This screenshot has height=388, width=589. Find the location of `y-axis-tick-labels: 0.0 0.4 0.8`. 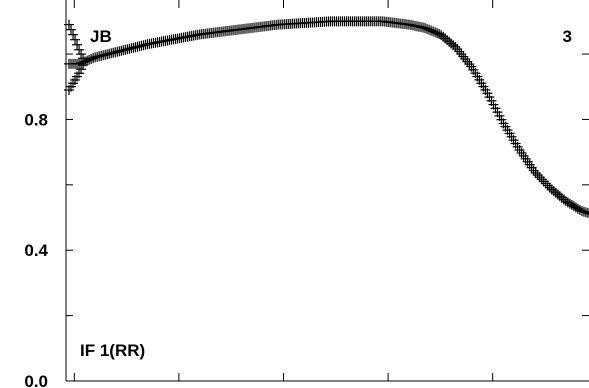

y-axis-tick-labels: 0.0 0.4 0.8 is located at coordinates (36, 249).